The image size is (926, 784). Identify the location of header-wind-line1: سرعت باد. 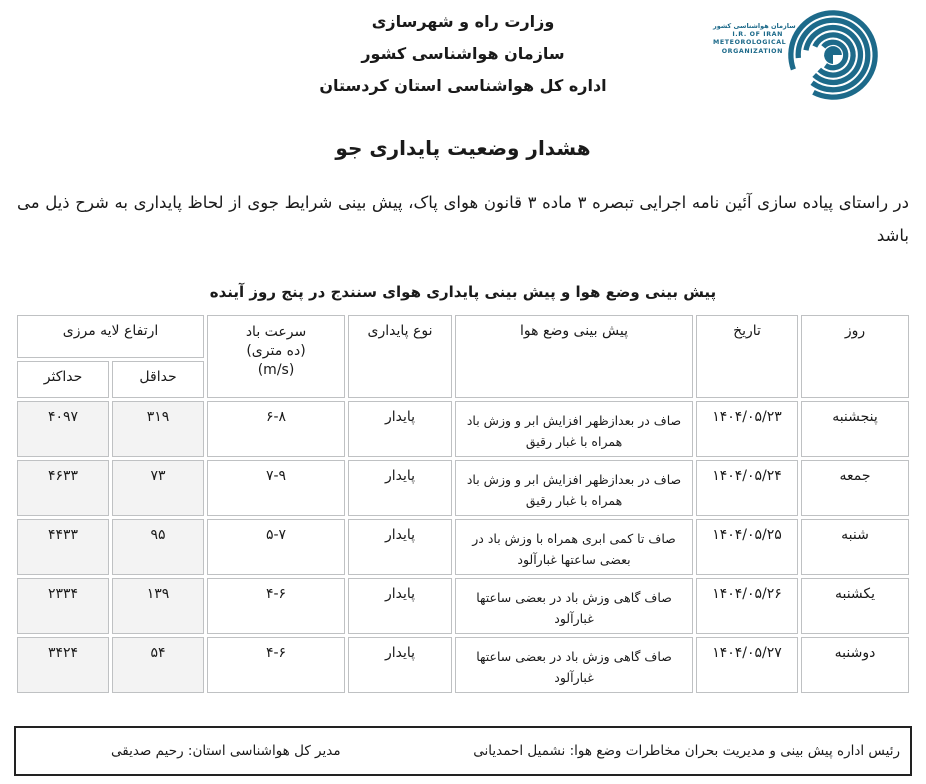
(276, 332).